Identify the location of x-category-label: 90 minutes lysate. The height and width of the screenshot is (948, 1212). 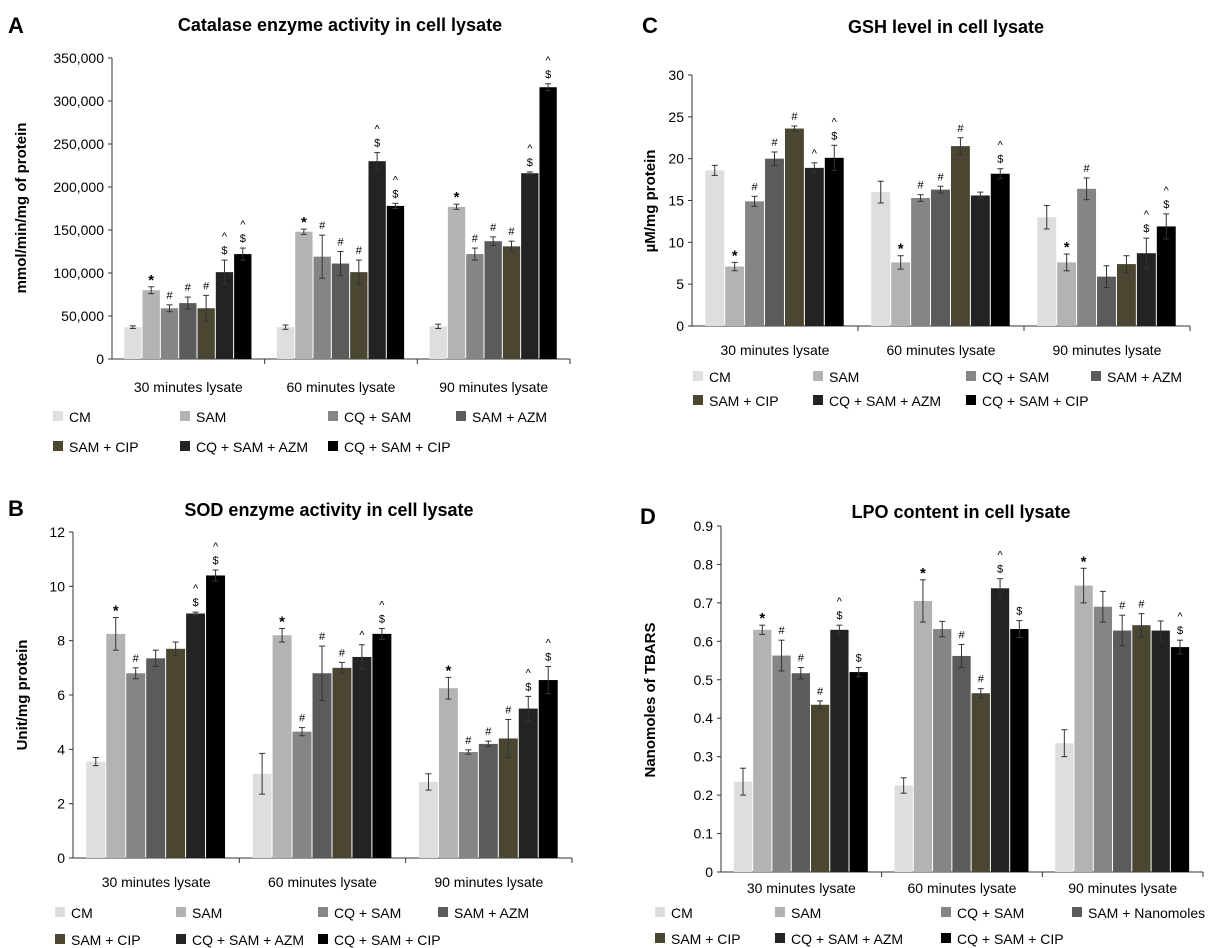
(1107, 350).